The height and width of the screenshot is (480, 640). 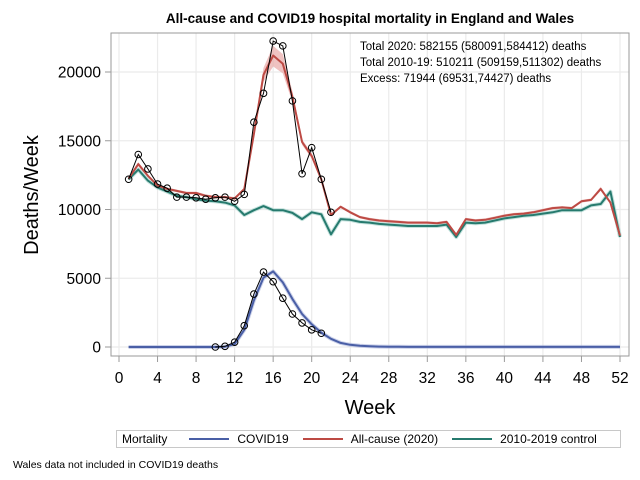 What do you see at coordinates (371, 408) in the screenshot?
I see `x-axis-label: Week` at bounding box center [371, 408].